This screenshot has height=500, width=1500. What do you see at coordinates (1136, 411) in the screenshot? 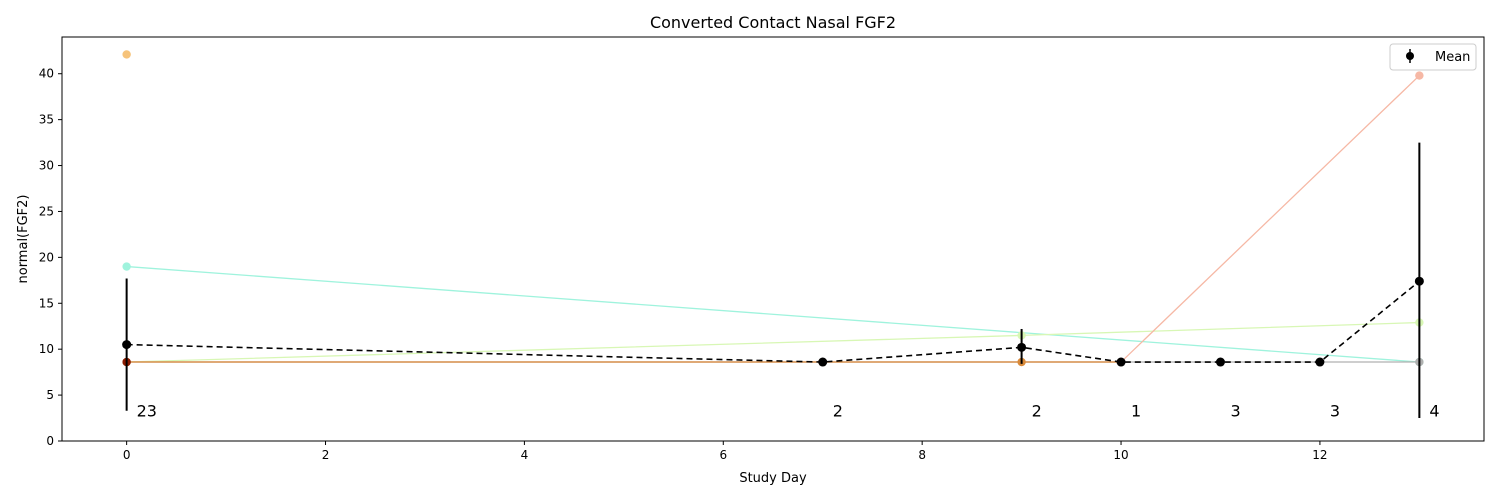
I see `count-label: 1` at bounding box center [1136, 411].